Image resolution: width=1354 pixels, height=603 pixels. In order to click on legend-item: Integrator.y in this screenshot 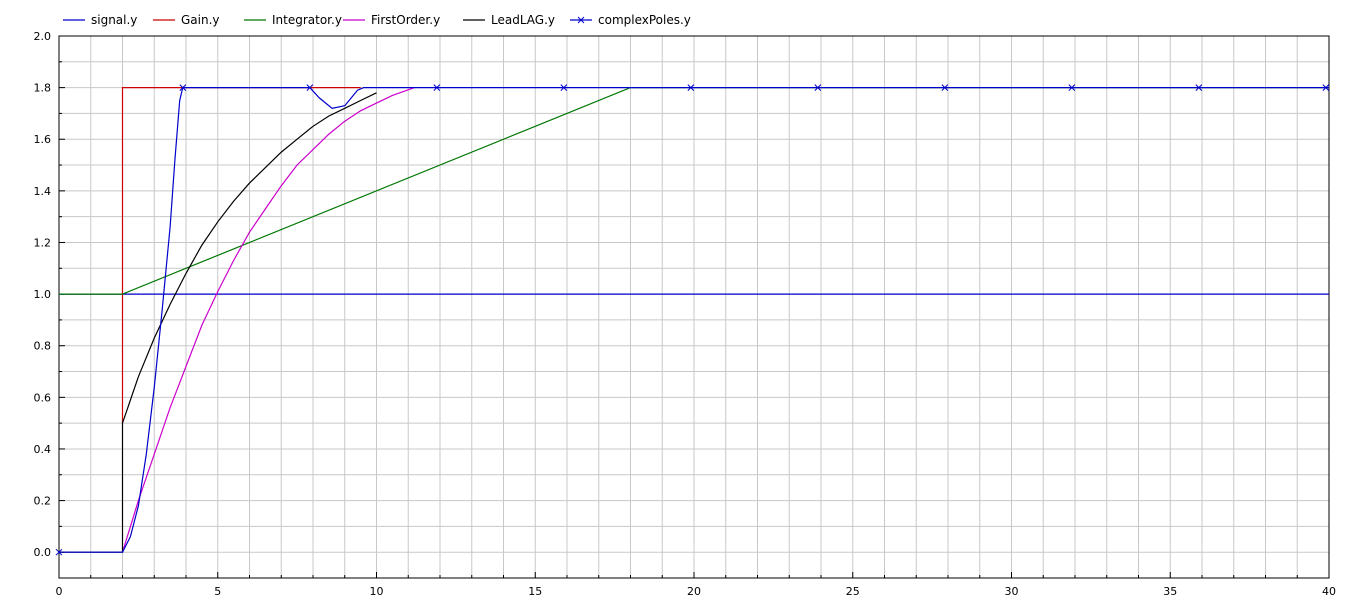, I will do `click(293, 20)`.